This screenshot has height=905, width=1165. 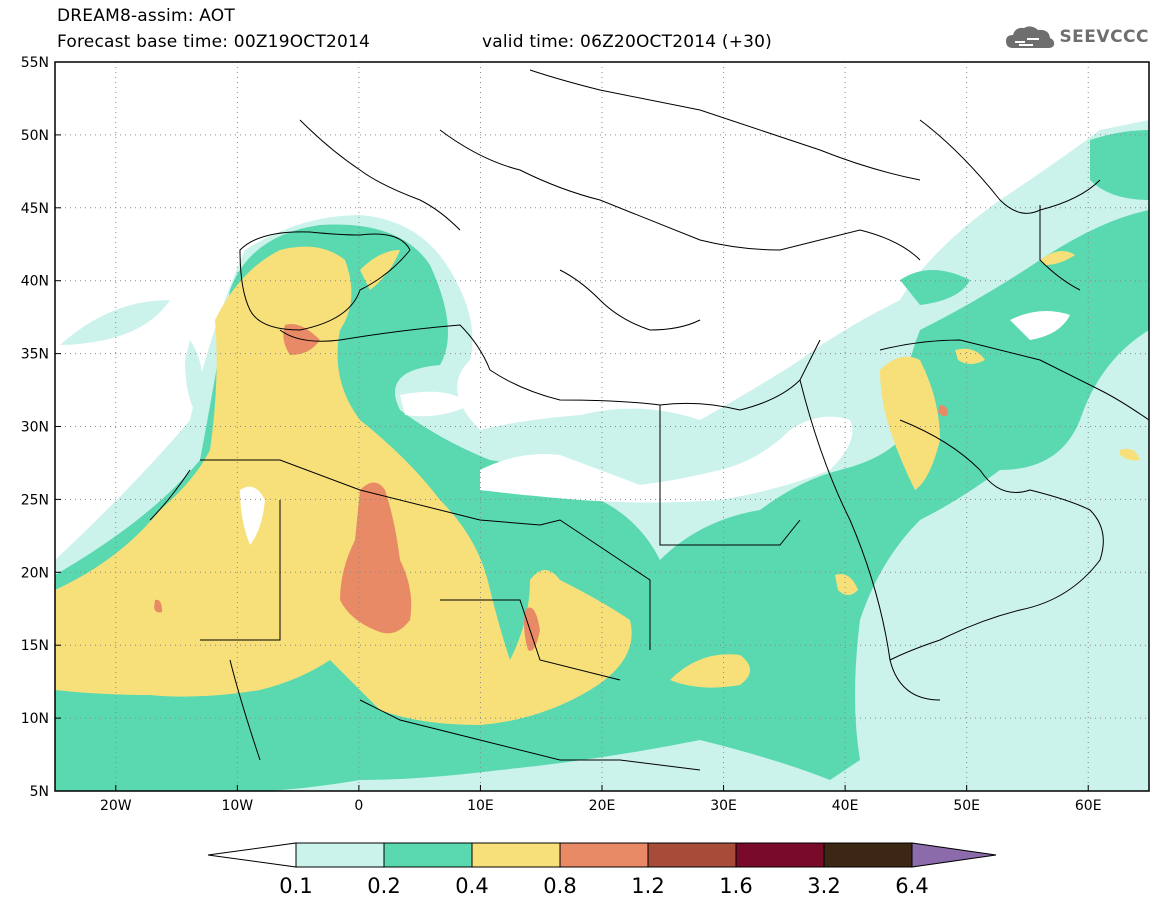 I want to click on lat-label: 25N, so click(x=35, y=500).